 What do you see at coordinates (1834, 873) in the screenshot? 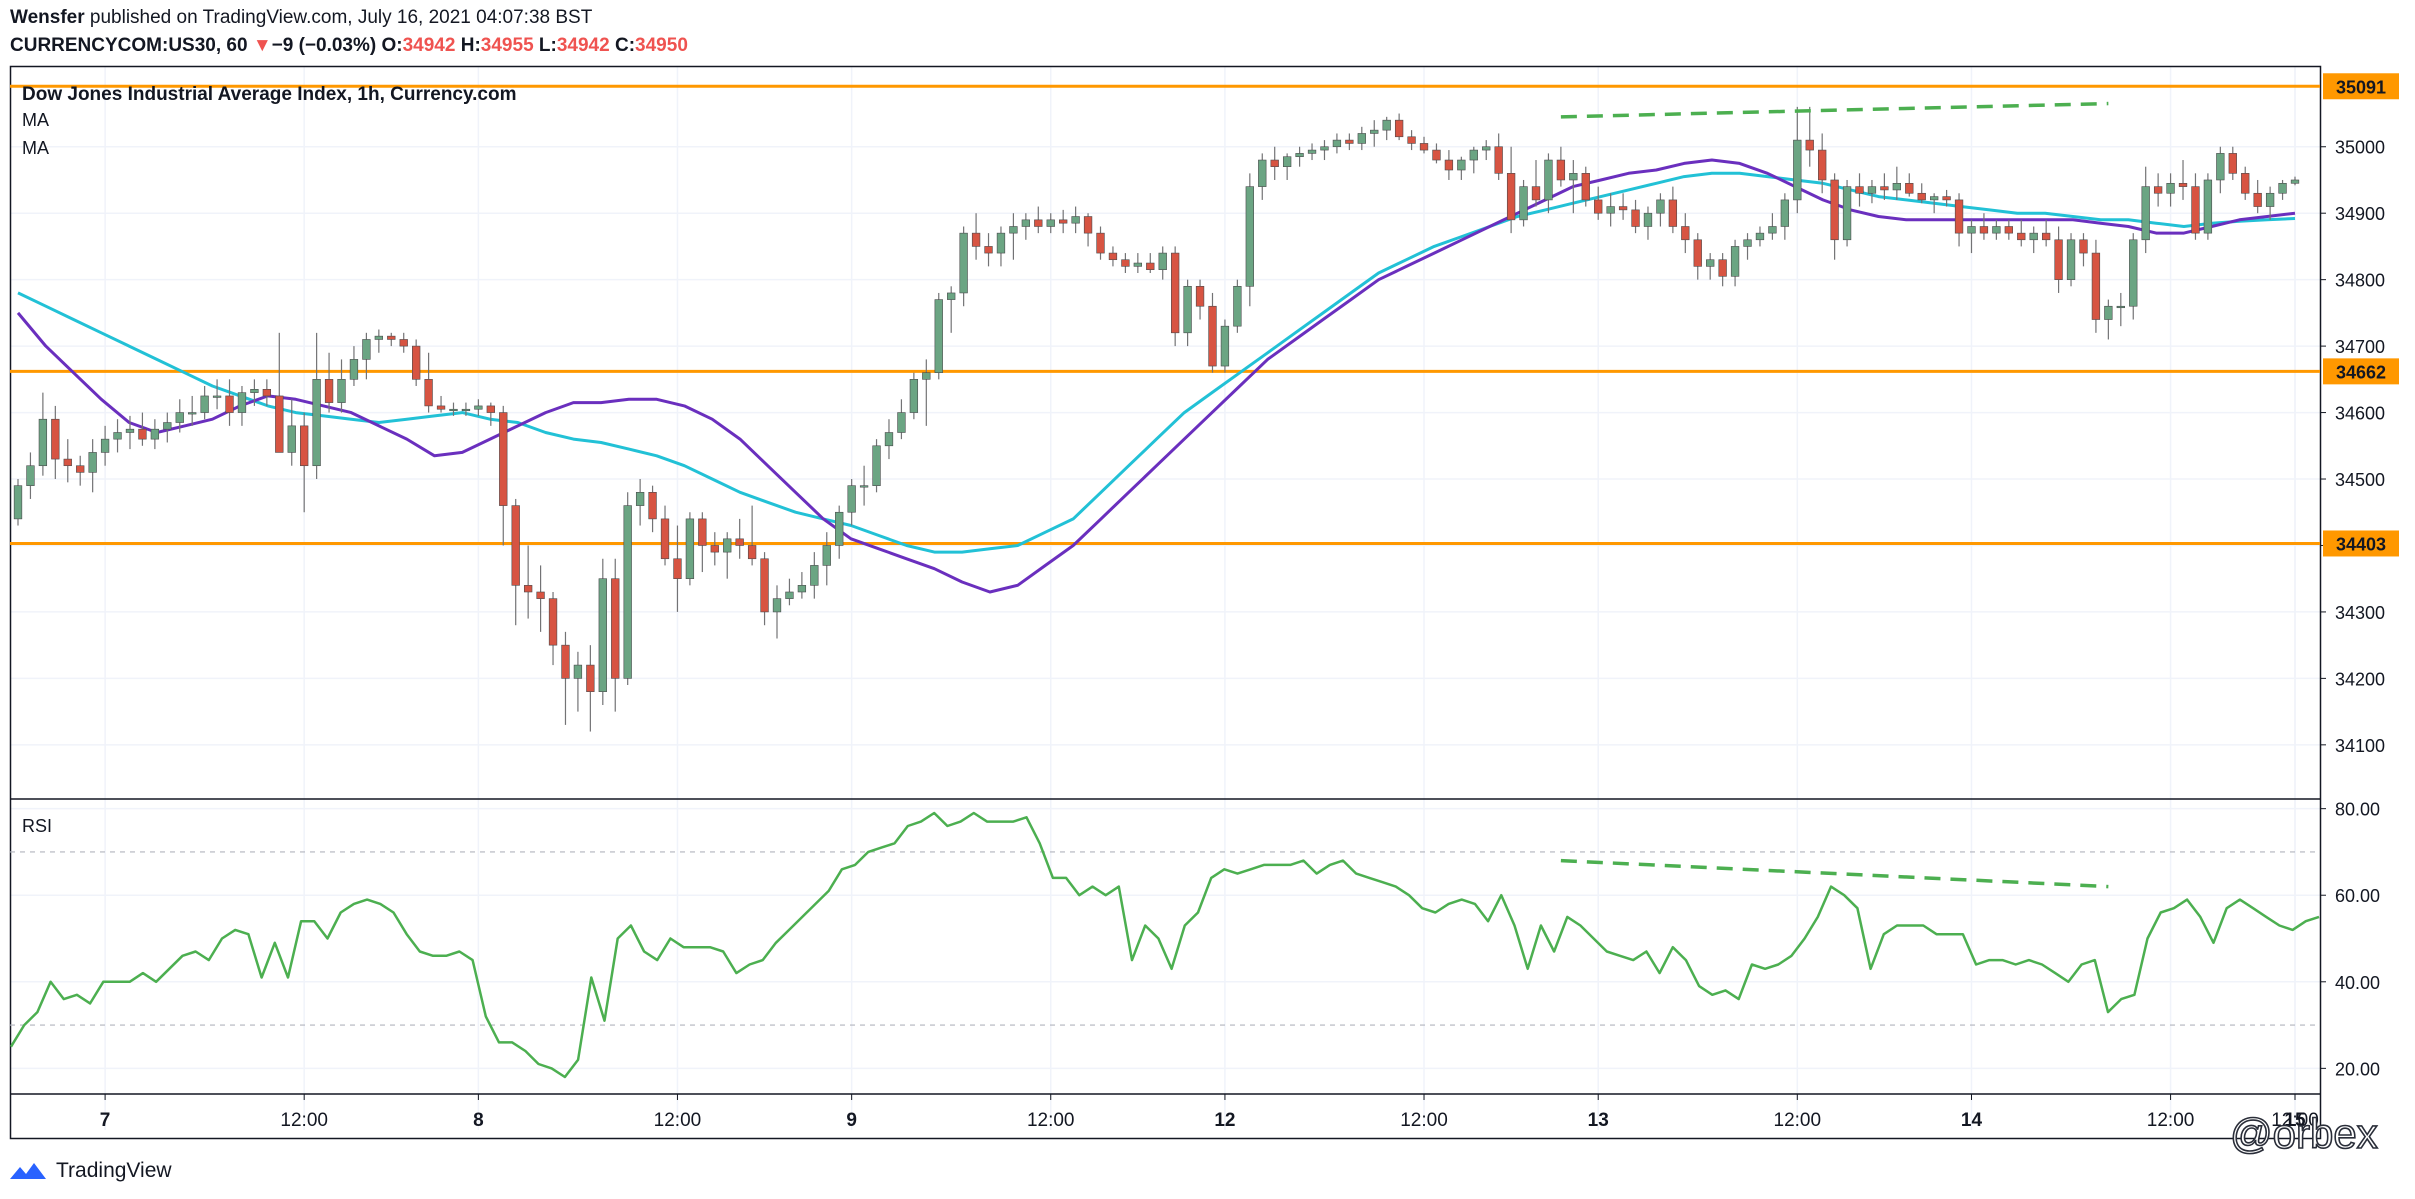
I see `rsi-divergence-line` at bounding box center [1834, 873].